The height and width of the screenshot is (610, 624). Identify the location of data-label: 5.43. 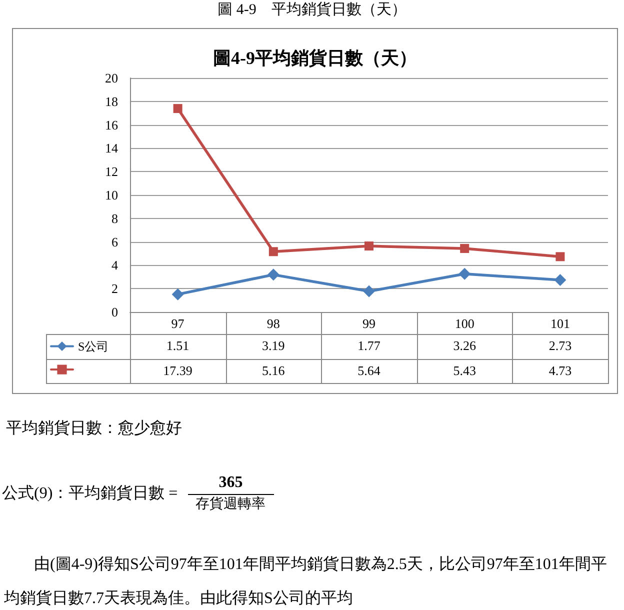
(464, 371).